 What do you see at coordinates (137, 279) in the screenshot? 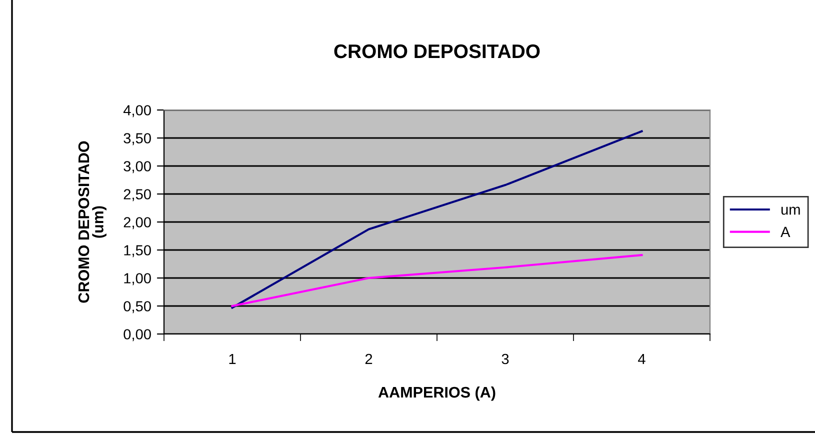
I see `y-tick-label: 1,00` at bounding box center [137, 279].